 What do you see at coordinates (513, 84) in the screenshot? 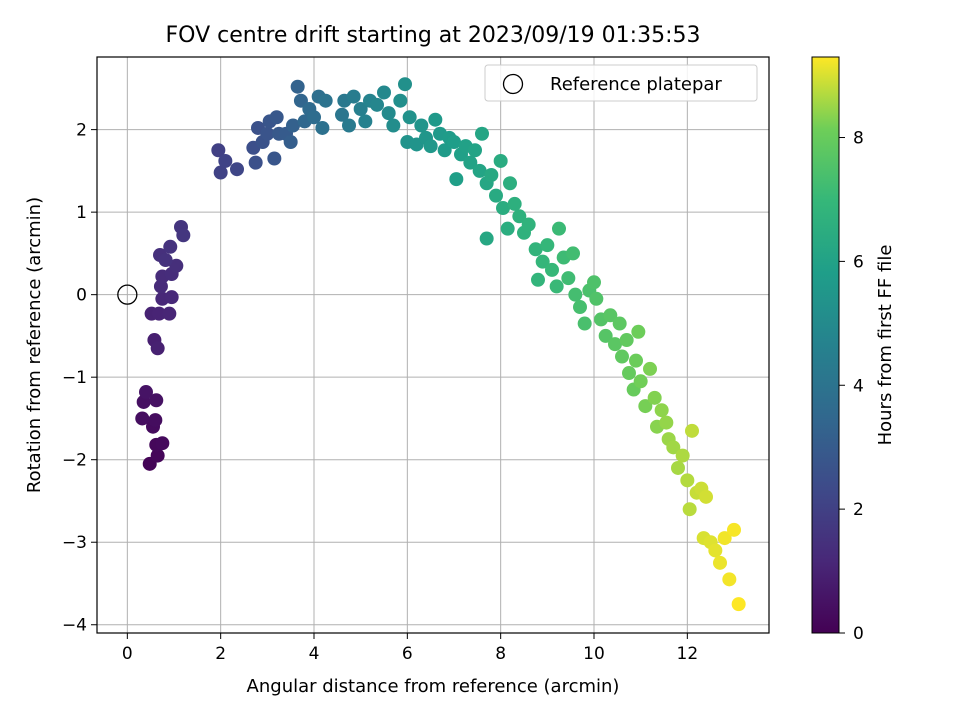
I see `legend-reference-marker` at bounding box center [513, 84].